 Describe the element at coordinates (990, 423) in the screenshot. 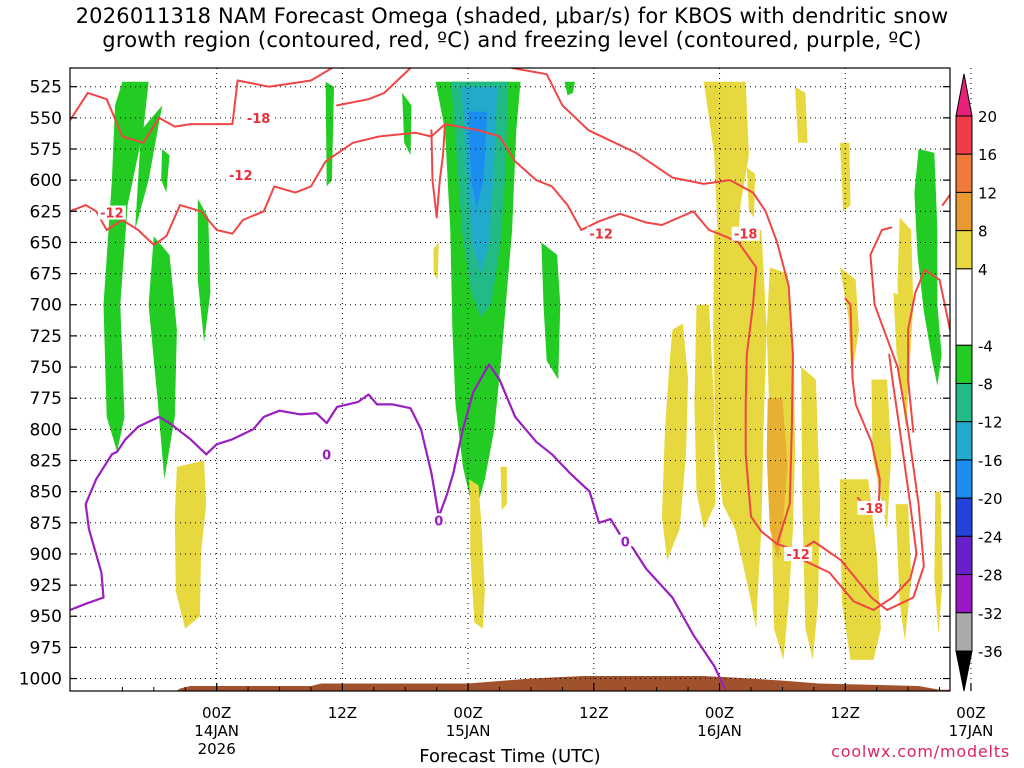

I see `colorbar-label: -12` at that location.